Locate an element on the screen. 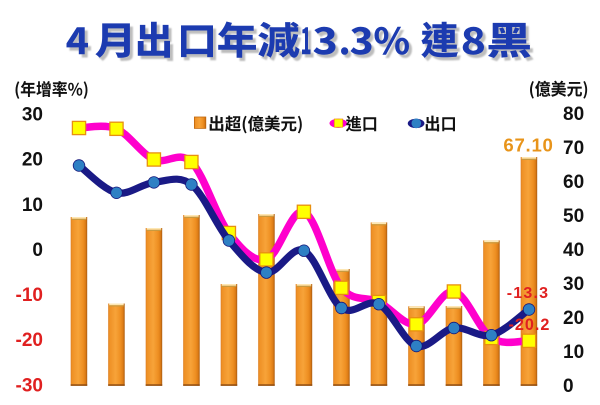 The image size is (600, 405). svg-text: 40 is located at coordinates (573, 250).